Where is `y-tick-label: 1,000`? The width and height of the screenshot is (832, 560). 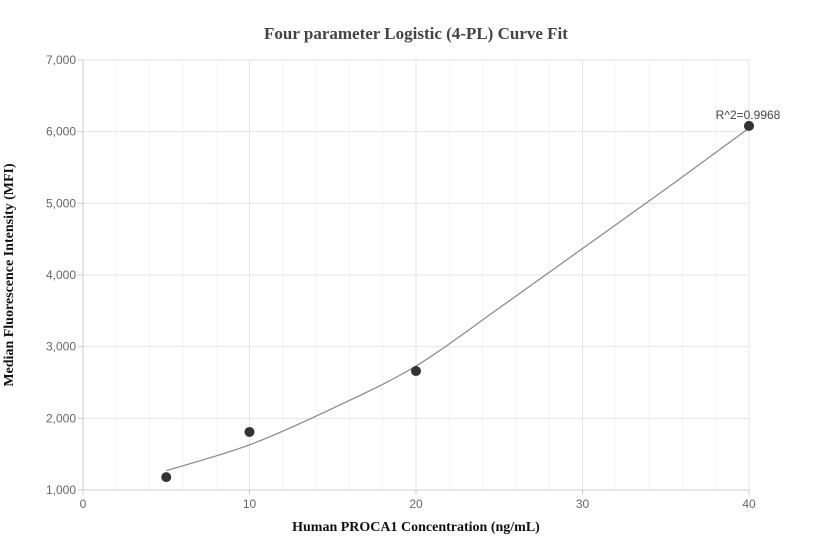
y-tick-label: 1,000 is located at coordinates (61, 490).